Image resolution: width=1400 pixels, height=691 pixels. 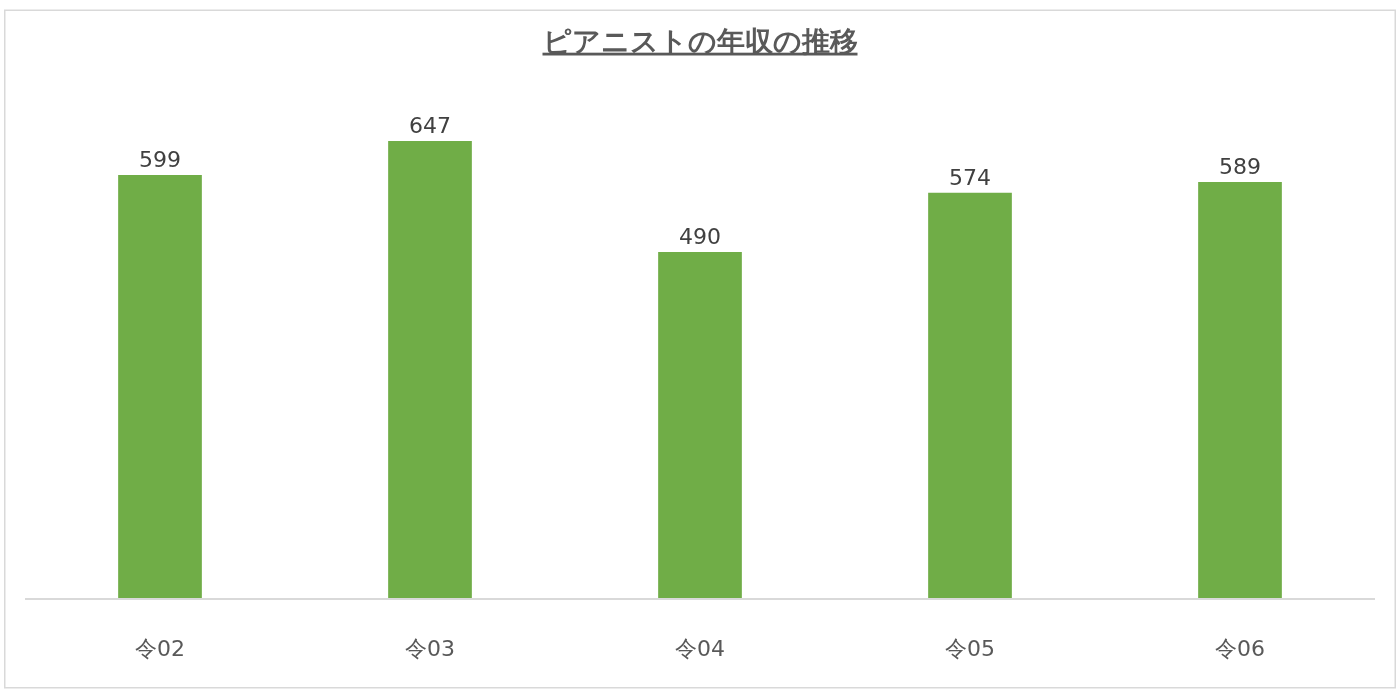 I want to click on chart-title: ピアニストの年収の推移, so click(x=700, y=41).